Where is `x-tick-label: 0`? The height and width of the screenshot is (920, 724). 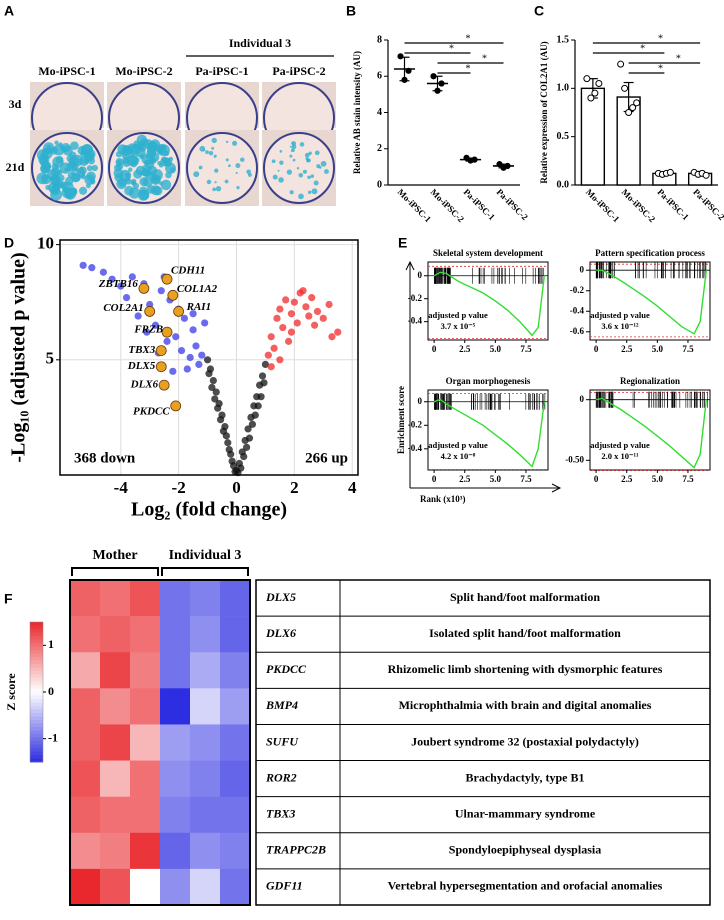
x-tick-label: 0 is located at coordinates (596, 479).